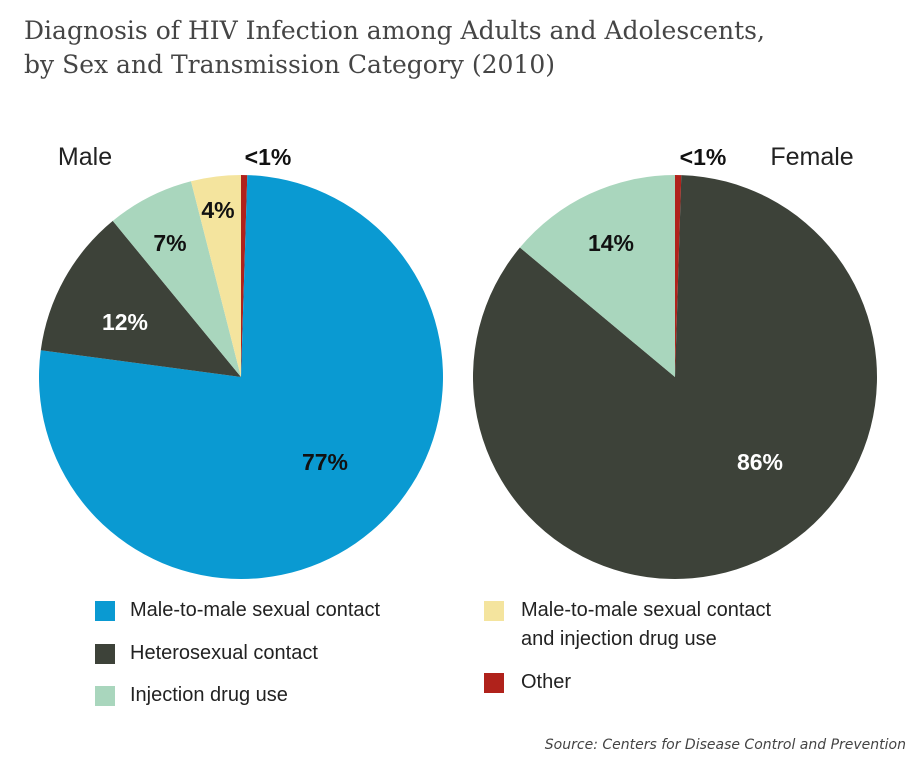  What do you see at coordinates (325, 462) in the screenshot?
I see `male-data-label-1: 77%` at bounding box center [325, 462].